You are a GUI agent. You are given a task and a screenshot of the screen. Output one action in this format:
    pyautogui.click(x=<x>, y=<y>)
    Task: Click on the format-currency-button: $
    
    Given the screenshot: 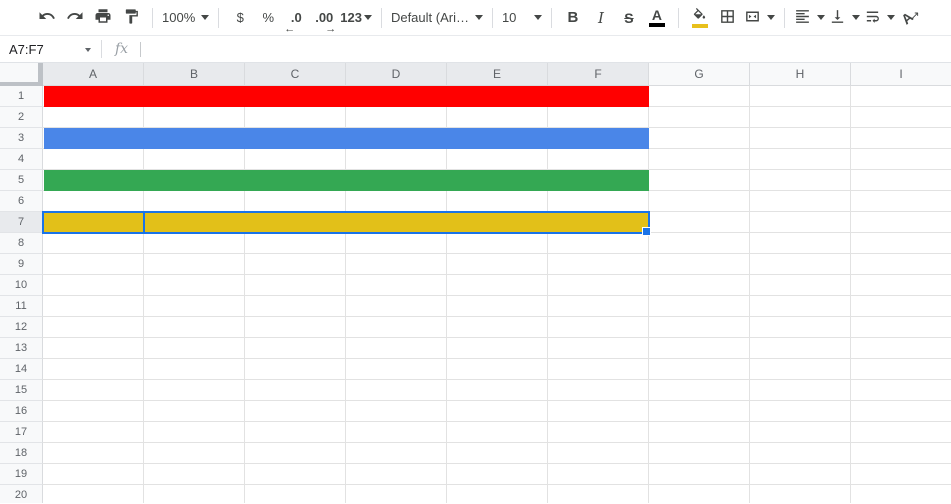 What is the action you would take?
    pyautogui.click(x=240, y=18)
    